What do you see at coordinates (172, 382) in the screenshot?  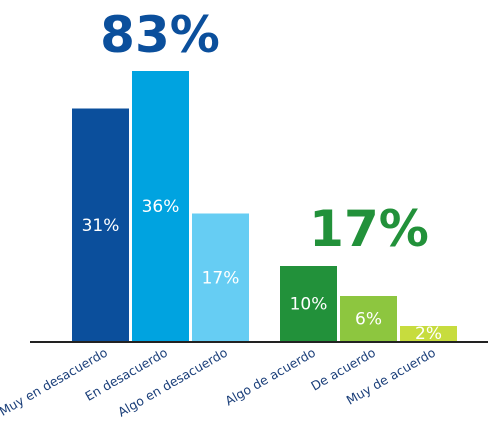 I see `category-label: Algo en desacuerdo` at bounding box center [172, 382].